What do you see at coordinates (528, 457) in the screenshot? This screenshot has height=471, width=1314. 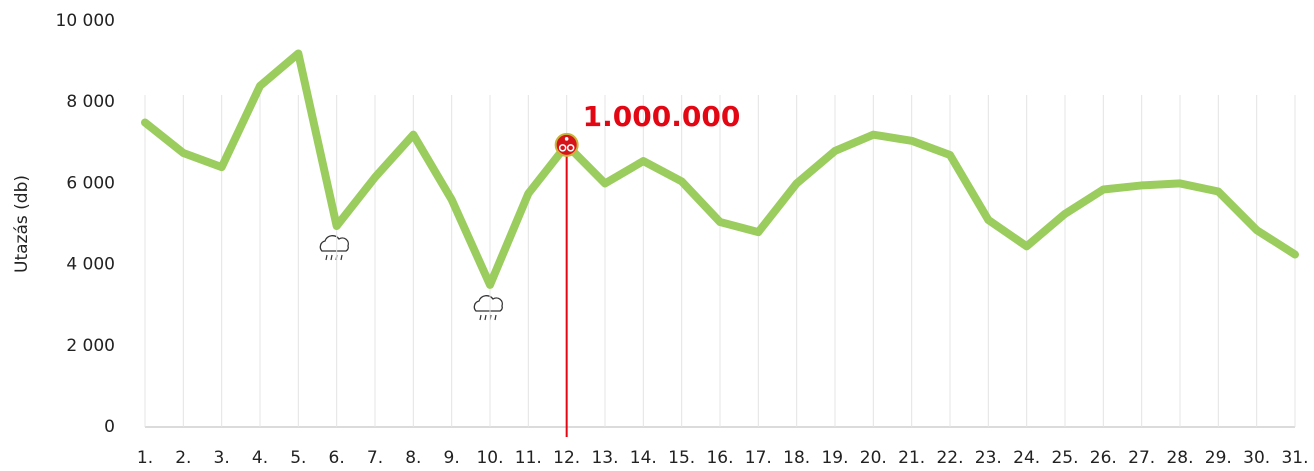 I see `x-tick-label: 11.` at bounding box center [528, 457].